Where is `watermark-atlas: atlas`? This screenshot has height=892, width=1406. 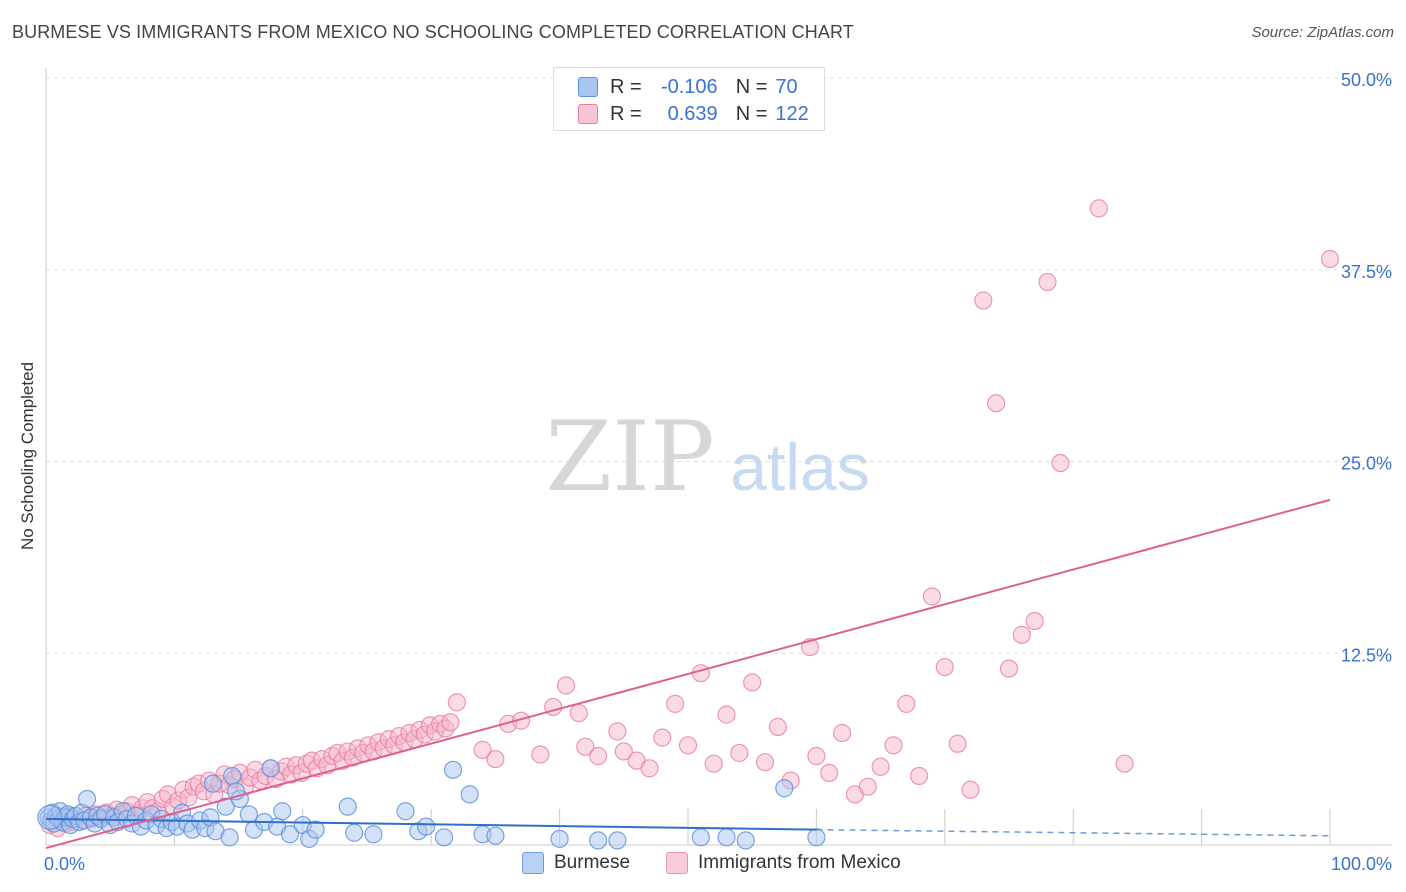 watermark-atlas: atlas is located at coordinates (799, 467).